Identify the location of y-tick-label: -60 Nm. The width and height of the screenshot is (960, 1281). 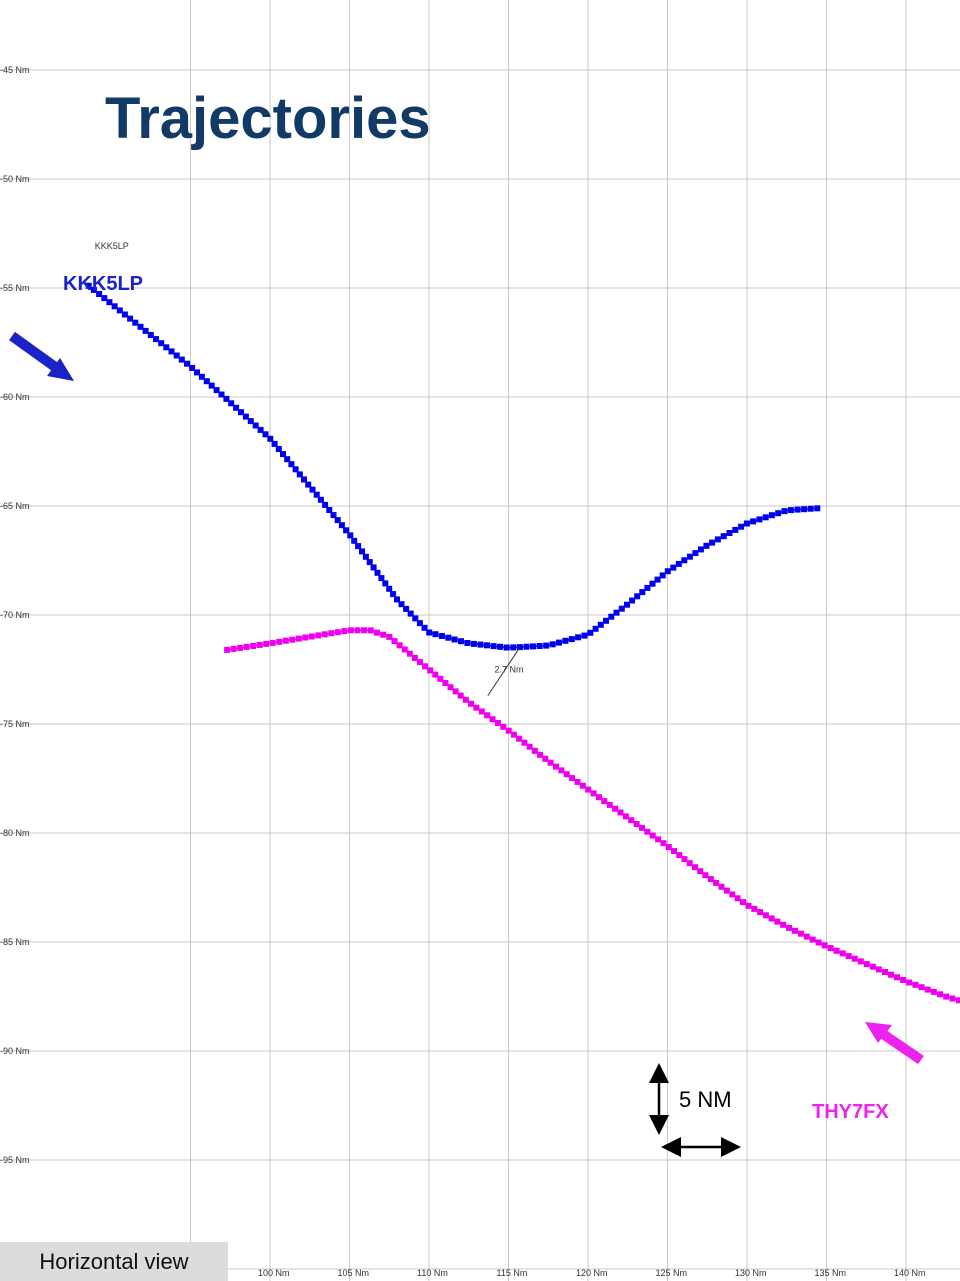
(15, 397).